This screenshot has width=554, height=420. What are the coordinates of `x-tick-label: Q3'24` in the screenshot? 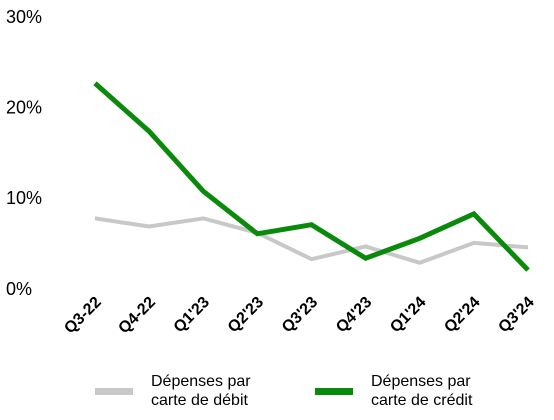 It's located at (516, 315).